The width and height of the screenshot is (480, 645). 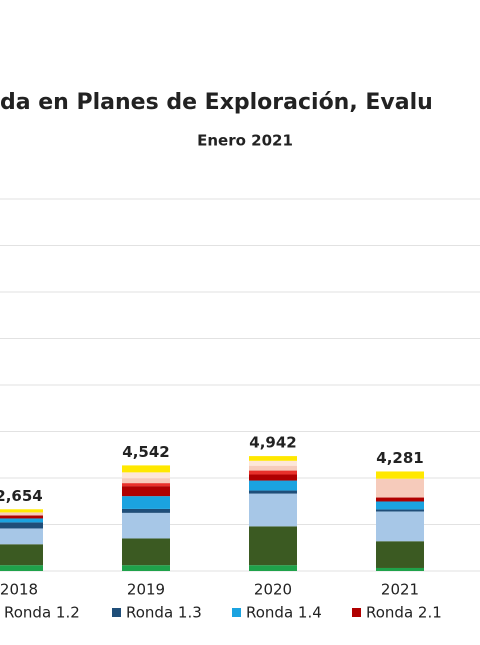 What do you see at coordinates (273, 590) in the screenshot?
I see `x-tick-label: 2020` at bounding box center [273, 590].